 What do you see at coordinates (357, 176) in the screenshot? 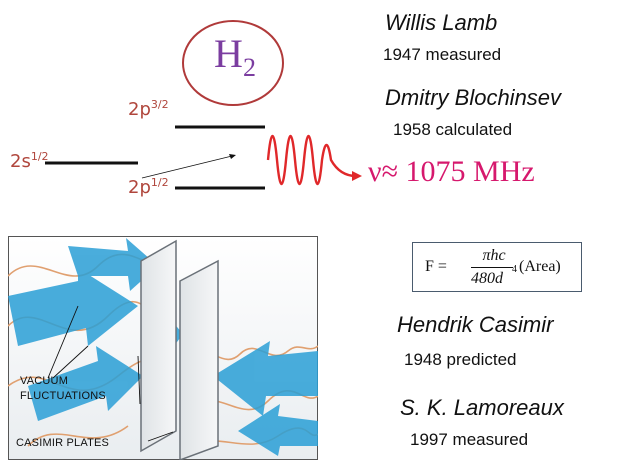
I see `photon-arrowhead` at bounding box center [357, 176].